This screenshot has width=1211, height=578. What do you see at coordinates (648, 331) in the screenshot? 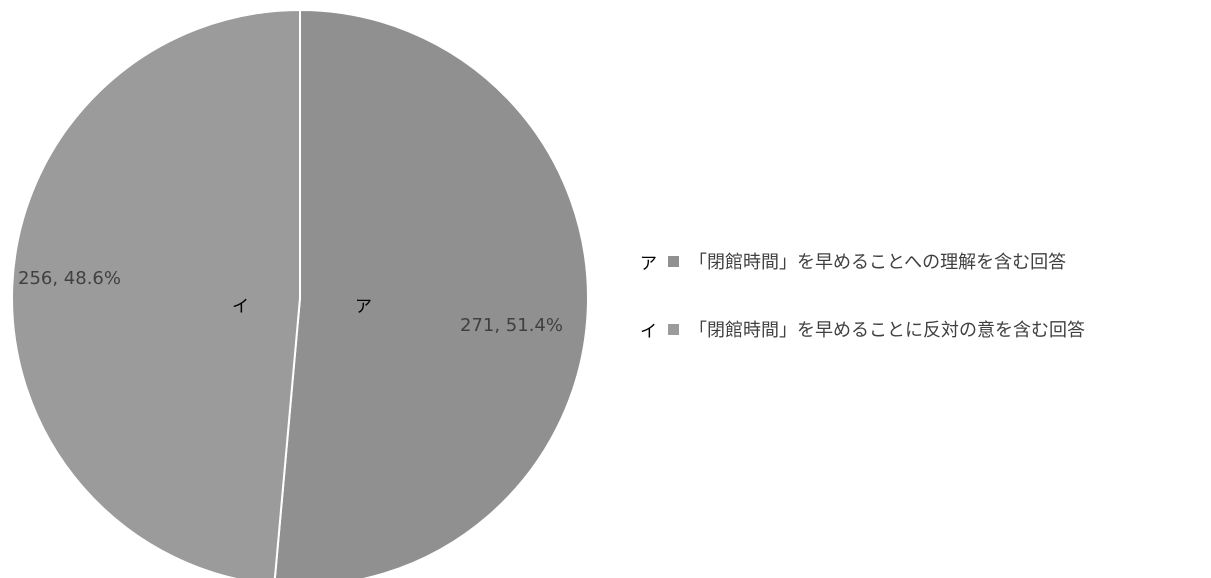
I see `legend-marker-i: イ` at bounding box center [648, 331].